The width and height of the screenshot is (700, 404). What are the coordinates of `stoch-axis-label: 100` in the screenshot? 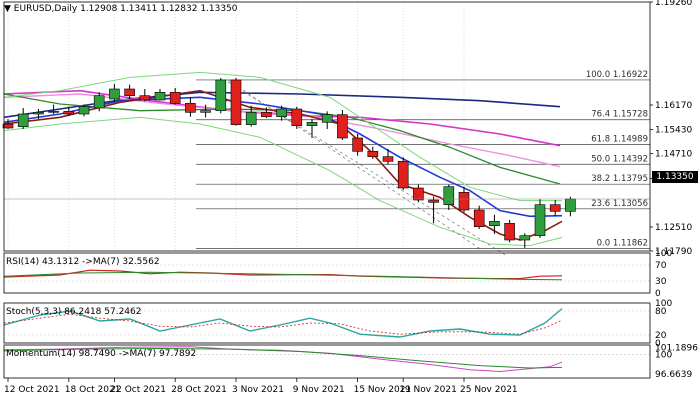 It's located at (663, 304).